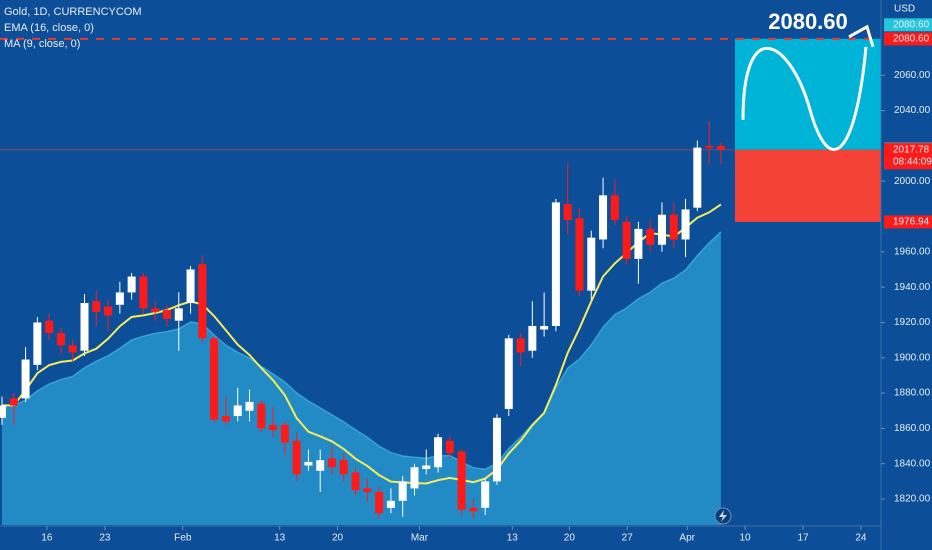  Describe the element at coordinates (808, 185) in the screenshot. I see `position-loss` at that location.